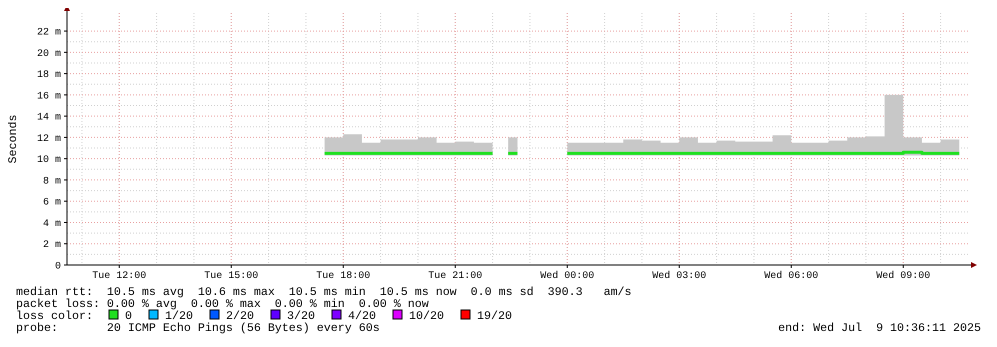 The height and width of the screenshot is (347, 997). Describe the element at coordinates (51, 182) in the screenshot. I see `y-tick-label: 8 m` at that location.